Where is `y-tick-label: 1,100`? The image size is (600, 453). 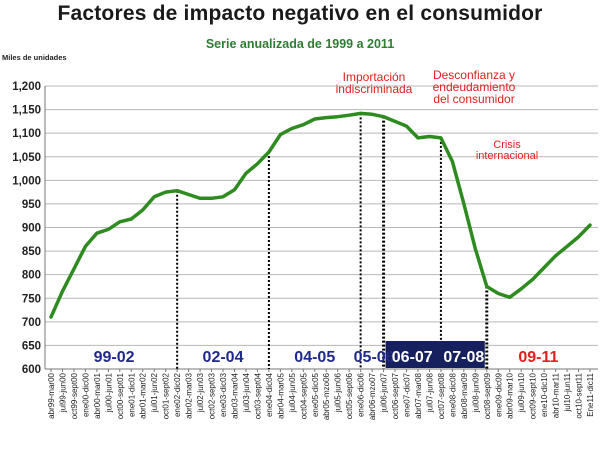
y-tick-label: 1,100 is located at coordinates (26, 134).